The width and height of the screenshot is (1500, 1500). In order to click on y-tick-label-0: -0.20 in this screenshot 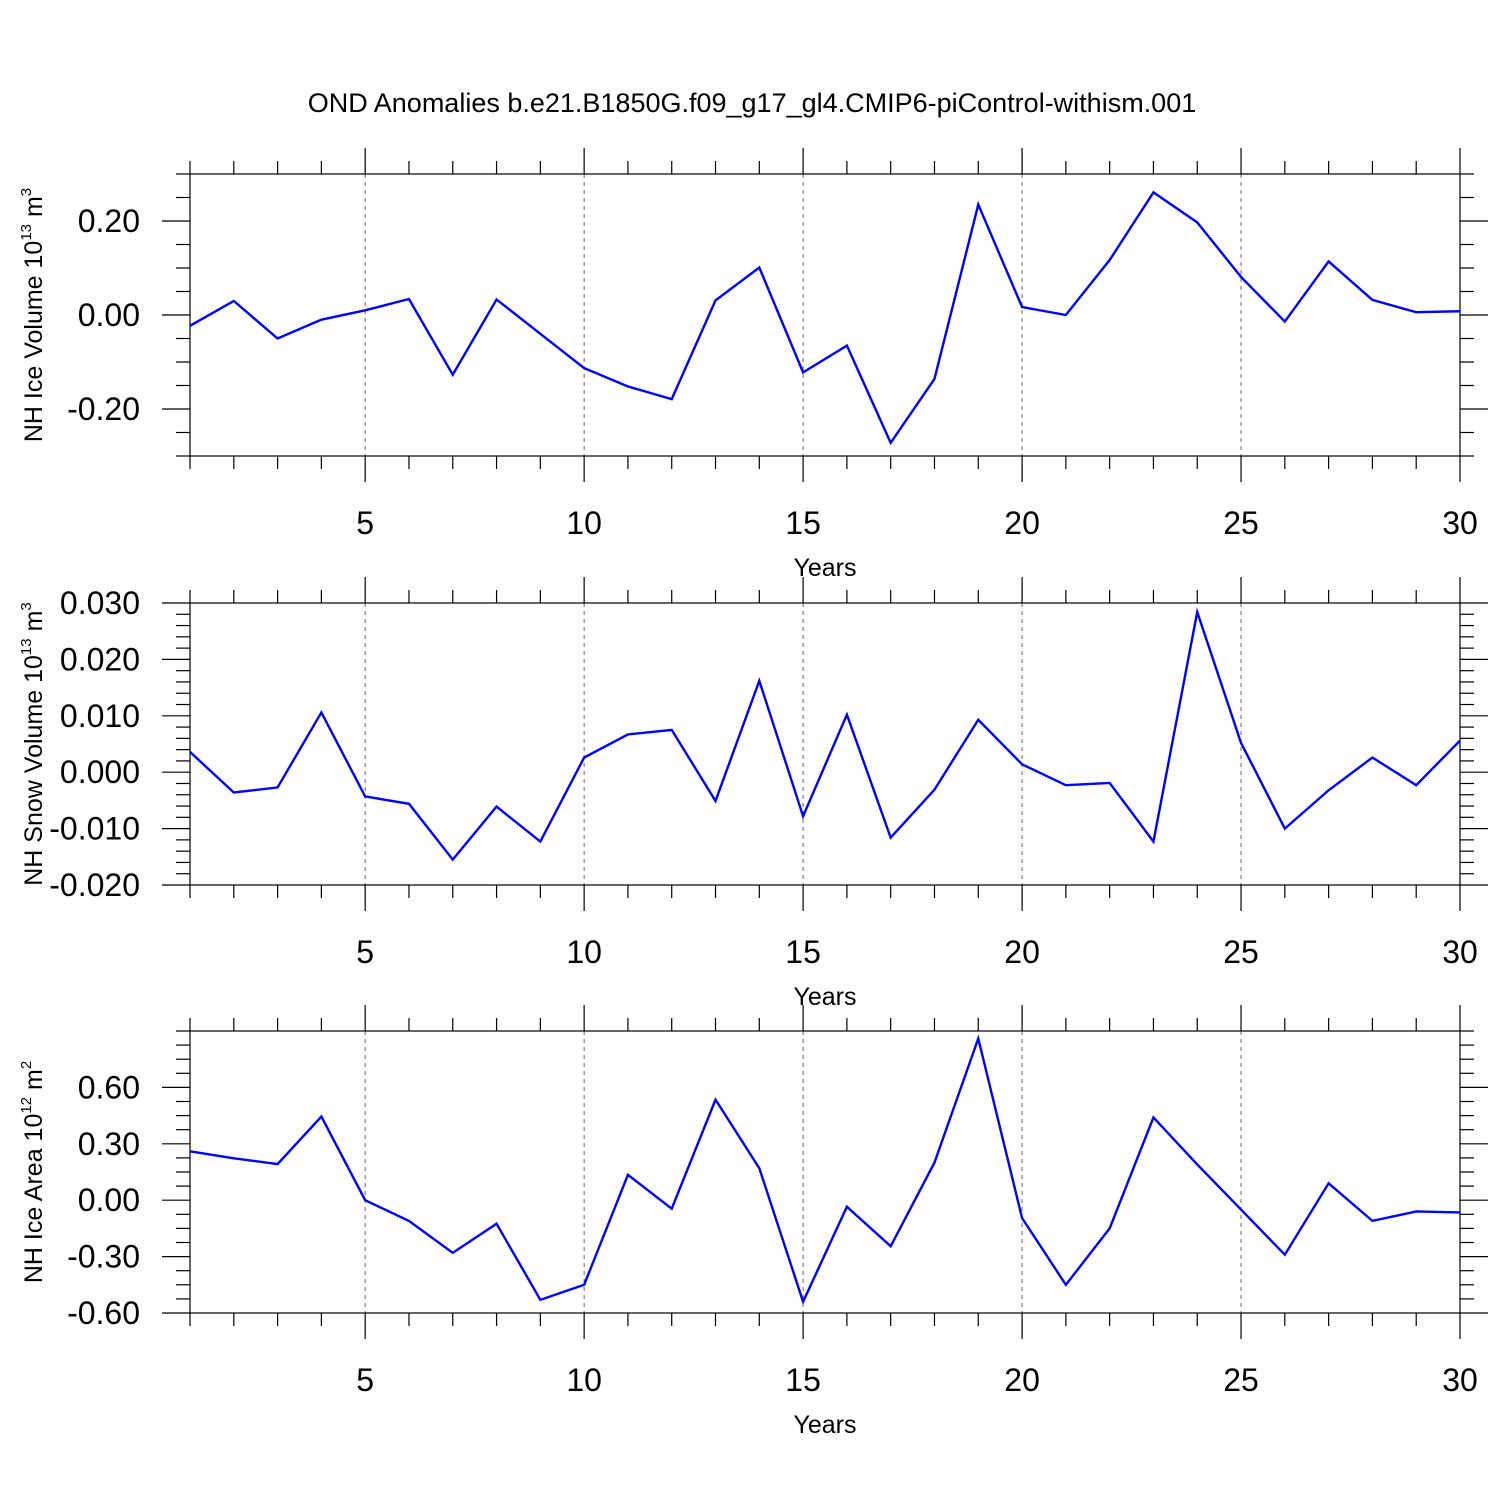, I will do `click(103, 409)`.